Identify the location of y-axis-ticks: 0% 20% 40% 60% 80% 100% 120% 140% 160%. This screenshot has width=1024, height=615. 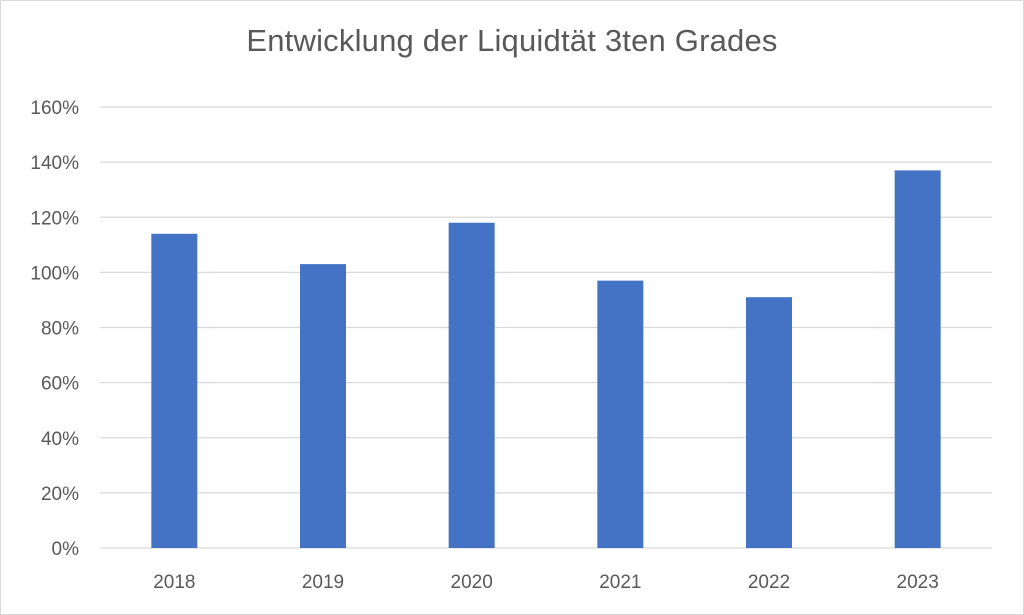
(54, 329).